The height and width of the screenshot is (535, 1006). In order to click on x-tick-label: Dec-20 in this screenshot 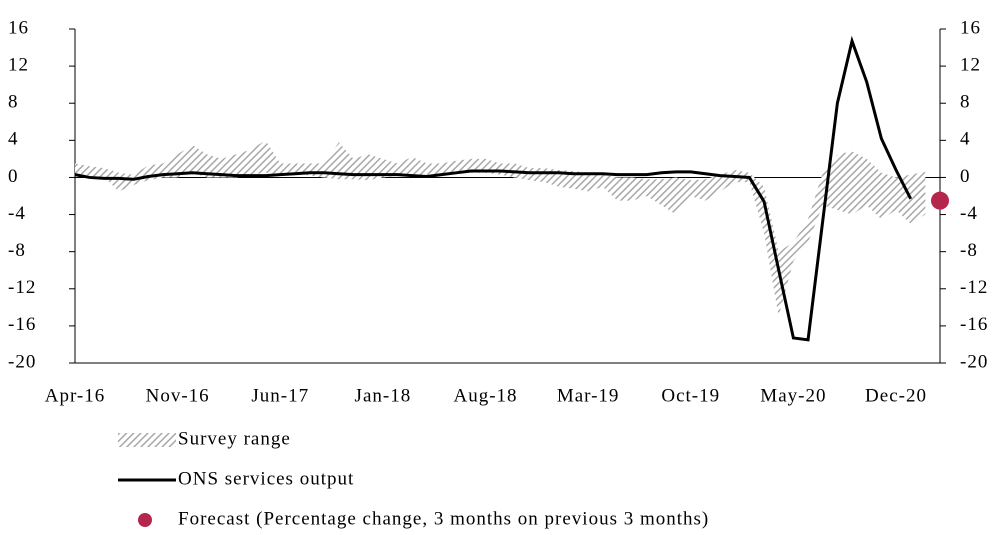, I will do `click(896, 395)`.